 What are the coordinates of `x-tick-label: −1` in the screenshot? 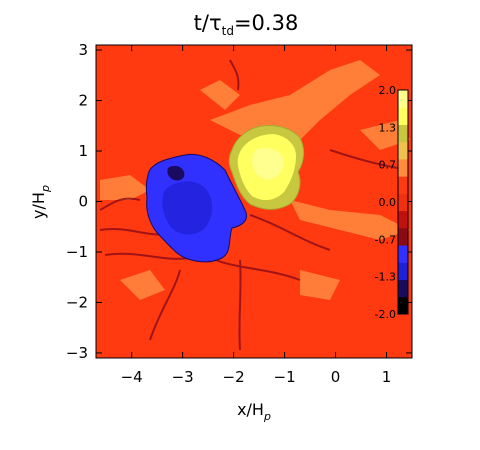 It's located at (285, 377).